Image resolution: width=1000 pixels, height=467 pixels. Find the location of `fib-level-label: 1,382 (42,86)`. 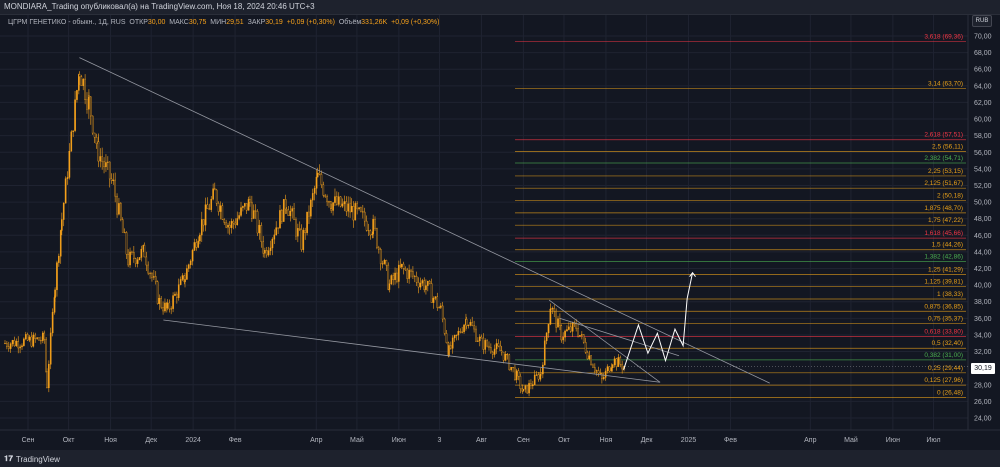

fib-level-label: 1,382 (42,86) is located at coordinates (943, 256).